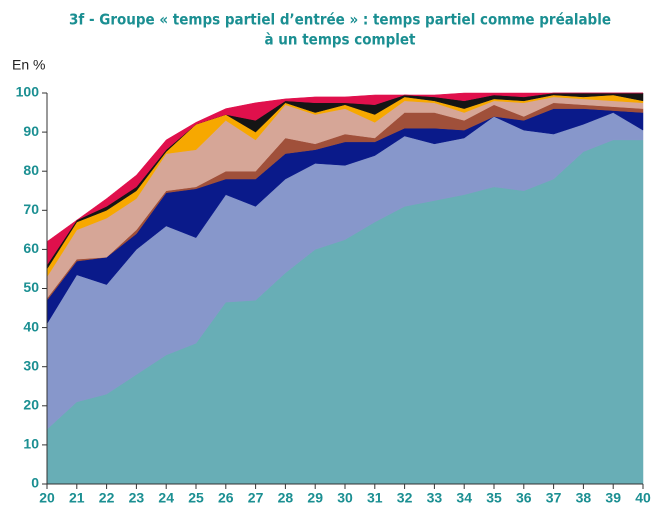  I want to click on x-tick-label: 30, so click(345, 498).